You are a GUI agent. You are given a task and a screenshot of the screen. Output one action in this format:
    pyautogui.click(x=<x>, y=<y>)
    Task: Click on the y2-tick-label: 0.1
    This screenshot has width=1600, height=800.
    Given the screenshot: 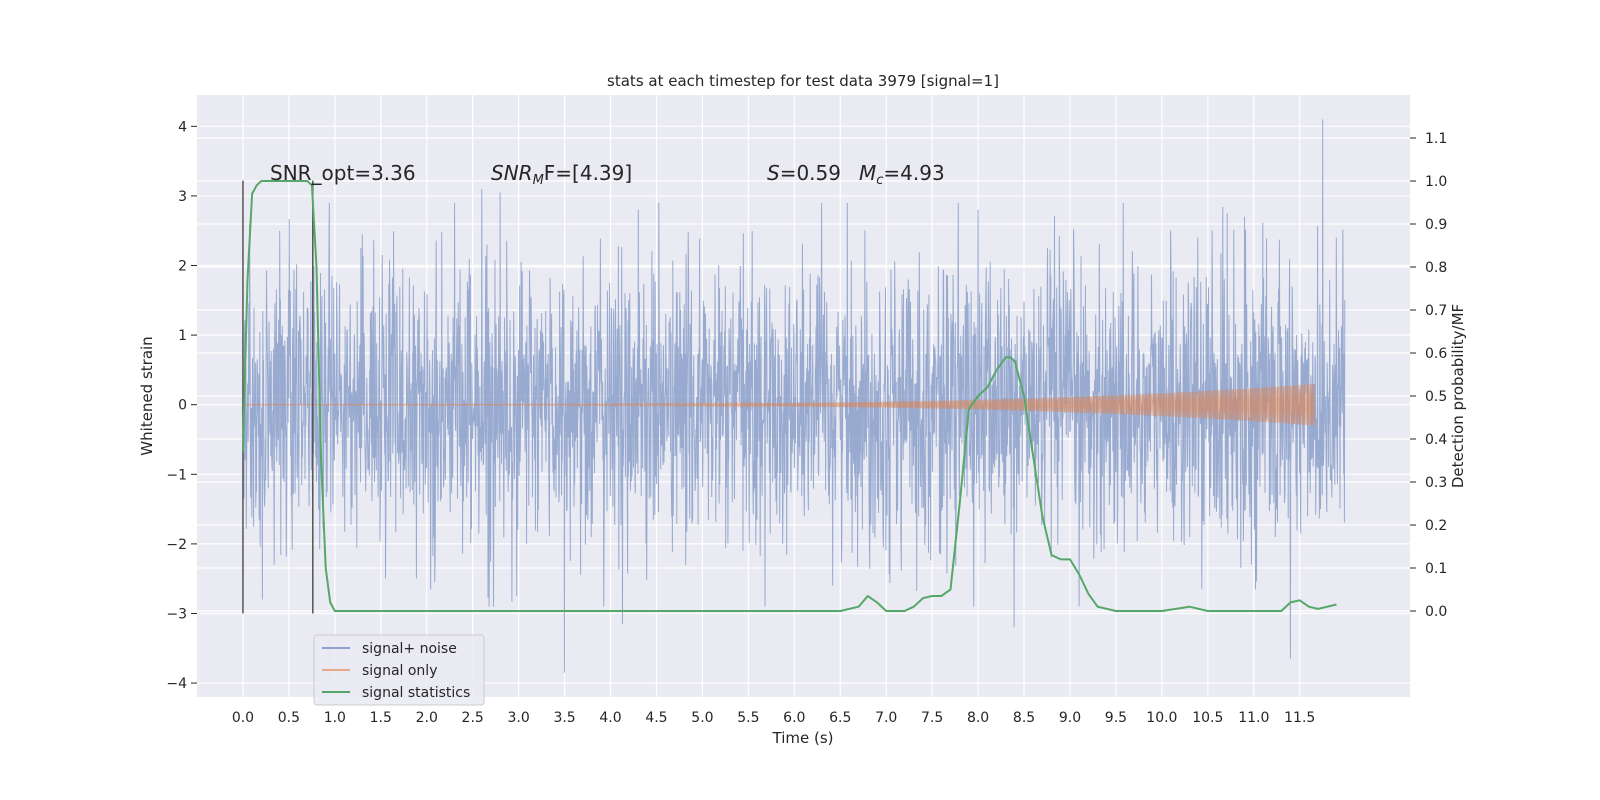 What is the action you would take?
    pyautogui.click(x=1436, y=569)
    